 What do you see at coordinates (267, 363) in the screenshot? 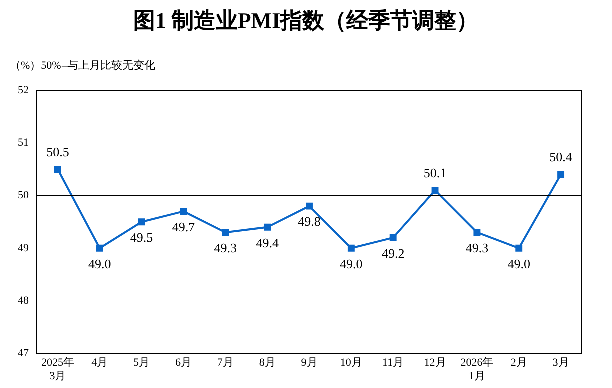
I see `x-tick-label: 8月` at bounding box center [267, 363].